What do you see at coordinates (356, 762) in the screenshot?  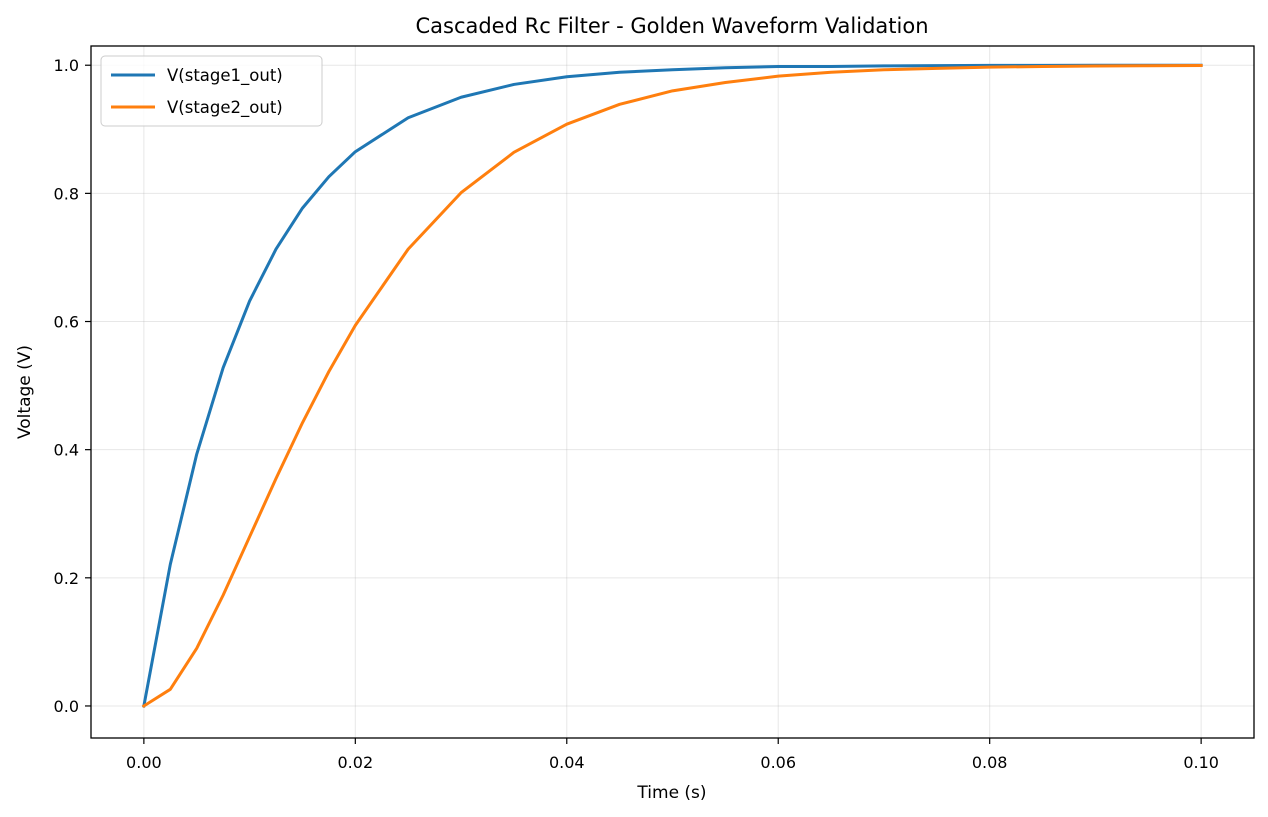 I see `x-tick-label: 0.02` at bounding box center [356, 762].